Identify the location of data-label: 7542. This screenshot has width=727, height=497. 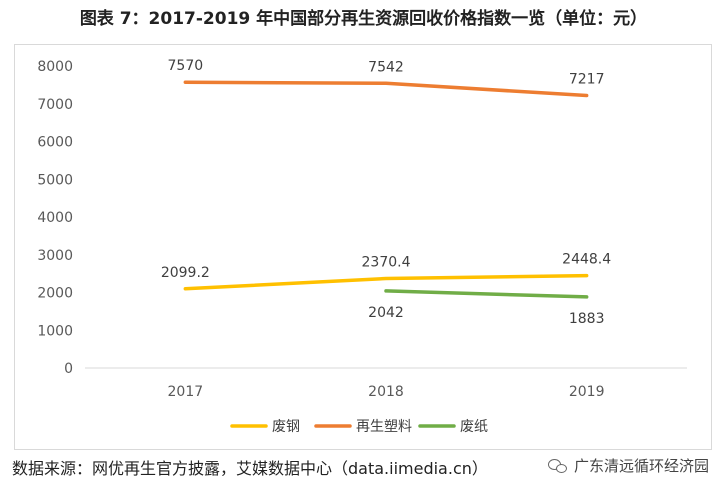
(386, 67).